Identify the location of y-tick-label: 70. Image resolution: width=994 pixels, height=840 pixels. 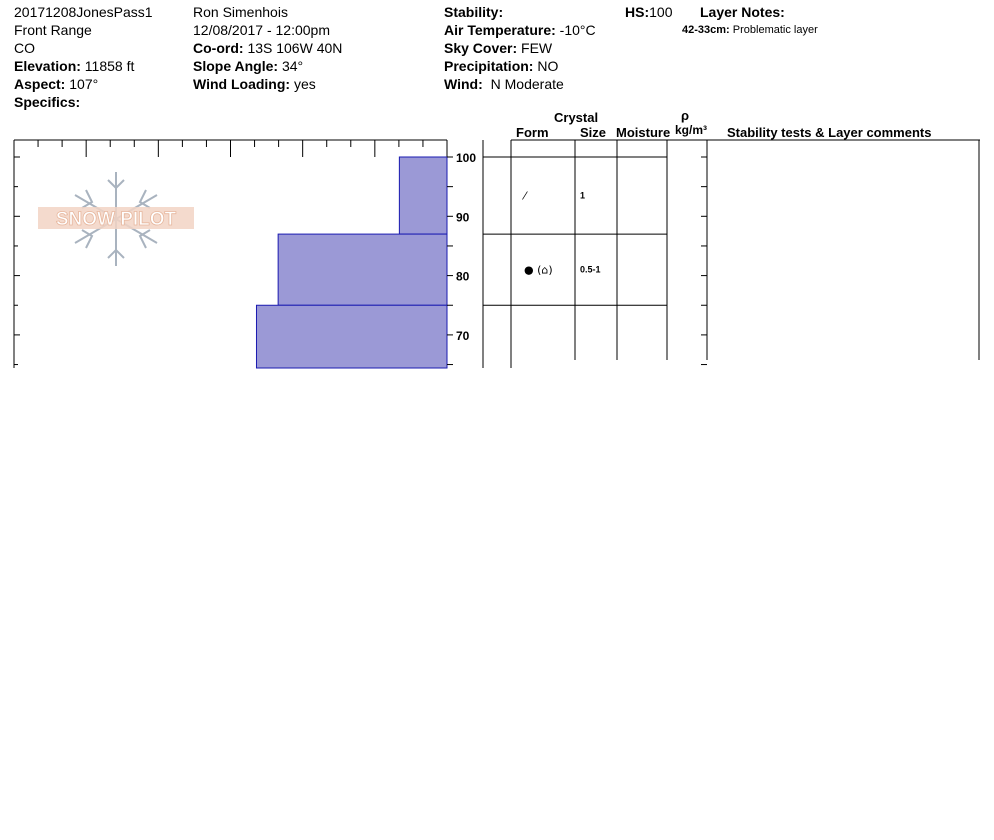
(463, 336).